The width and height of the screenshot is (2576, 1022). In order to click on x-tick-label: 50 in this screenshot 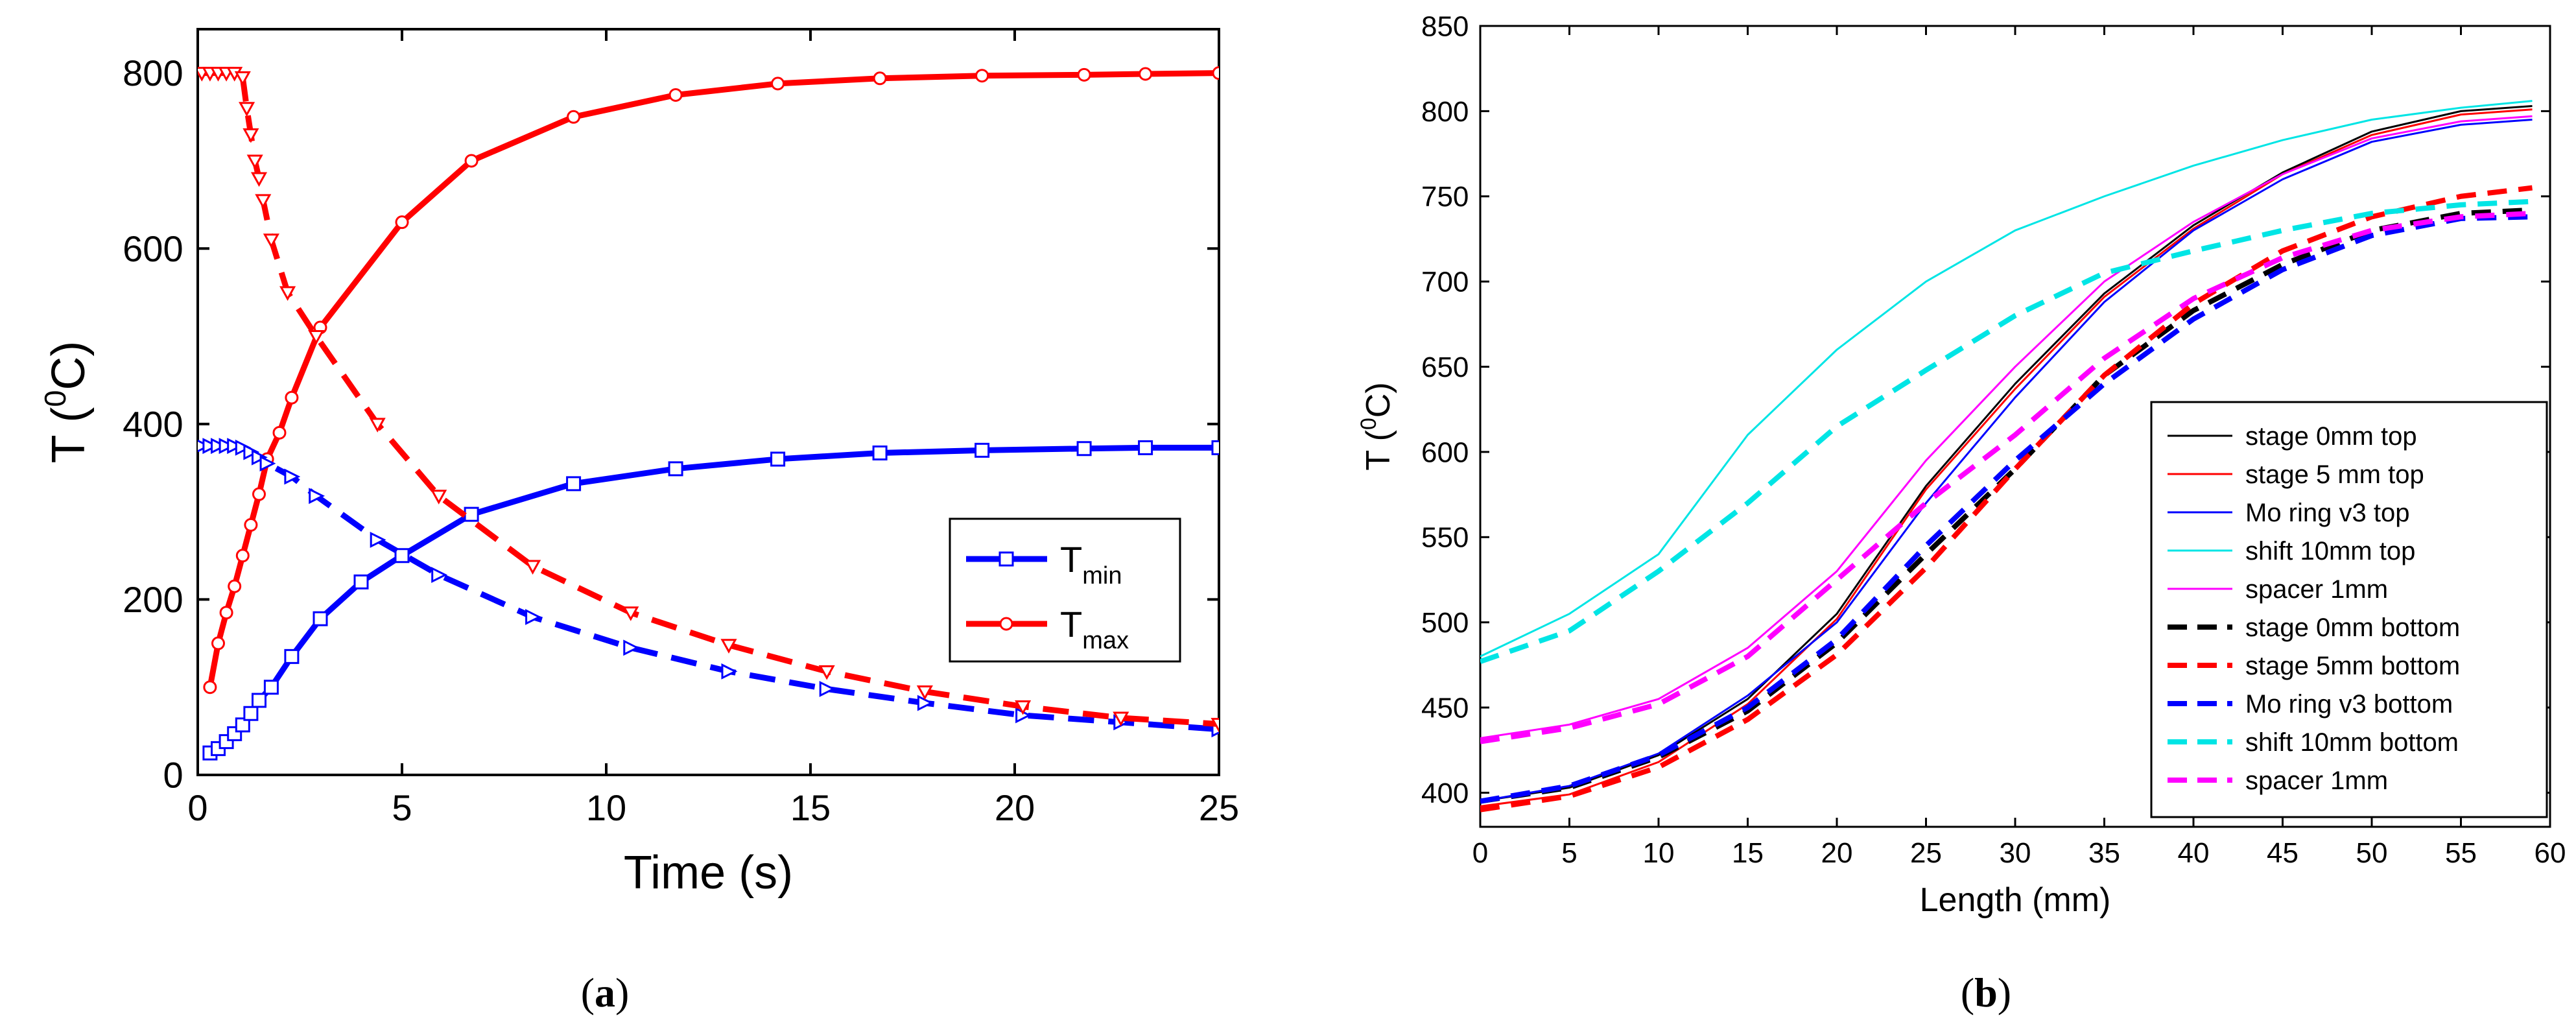, I will do `click(2372, 853)`.